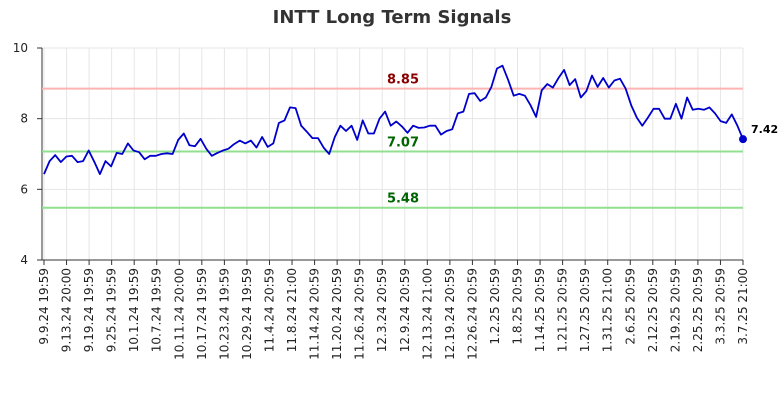 The width and height of the screenshot is (784, 400). Describe the element at coordinates (179, 314) in the screenshot. I see `x-tick-label: 10.11.24 20:00` at that location.